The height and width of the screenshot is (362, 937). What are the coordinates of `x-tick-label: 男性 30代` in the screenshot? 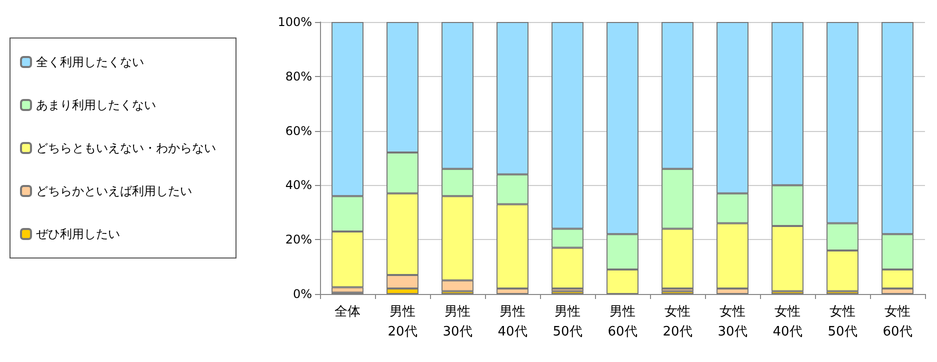 It's located at (457, 322).